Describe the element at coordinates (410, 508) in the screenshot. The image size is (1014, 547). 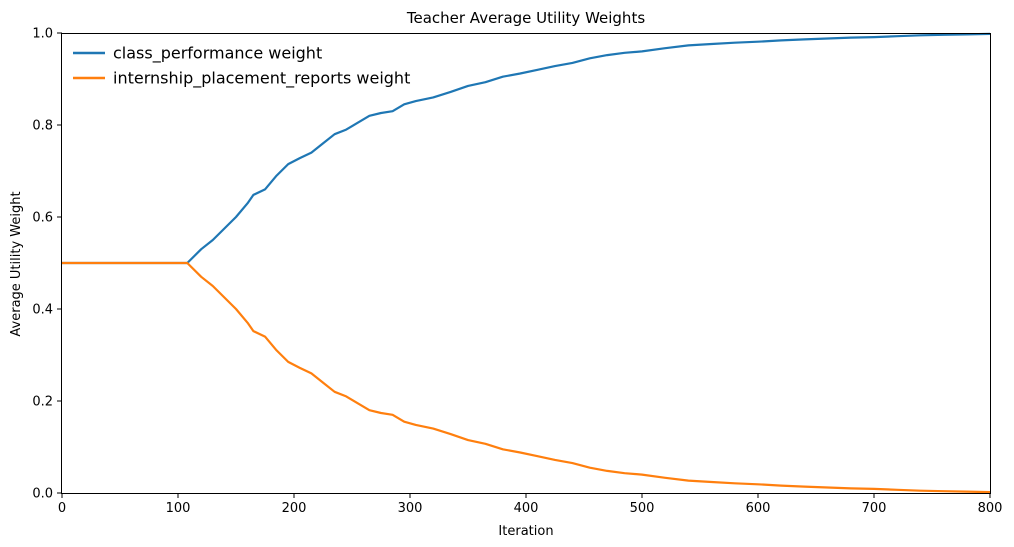
I see `x-tick-label: 300` at that location.